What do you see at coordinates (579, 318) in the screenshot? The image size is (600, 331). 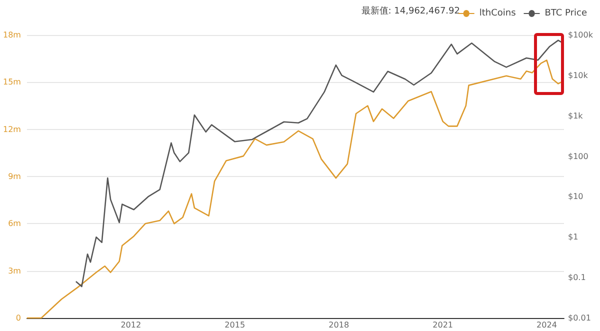 I see `y2-tick-label: $0.01` at bounding box center [579, 318].